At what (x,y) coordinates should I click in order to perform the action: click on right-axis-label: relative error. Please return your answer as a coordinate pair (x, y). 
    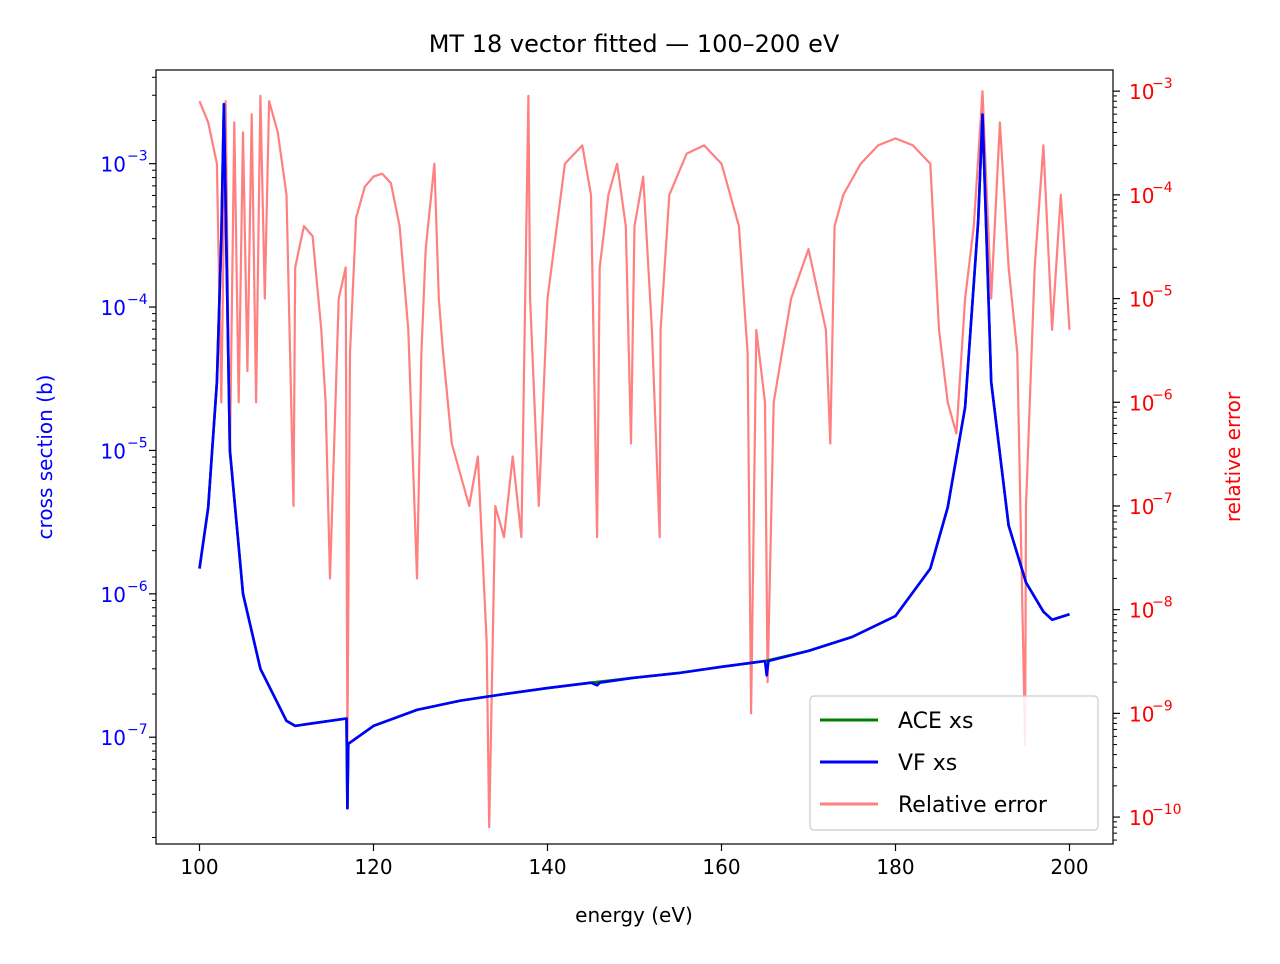
    Looking at the image, I should click on (1233, 456).